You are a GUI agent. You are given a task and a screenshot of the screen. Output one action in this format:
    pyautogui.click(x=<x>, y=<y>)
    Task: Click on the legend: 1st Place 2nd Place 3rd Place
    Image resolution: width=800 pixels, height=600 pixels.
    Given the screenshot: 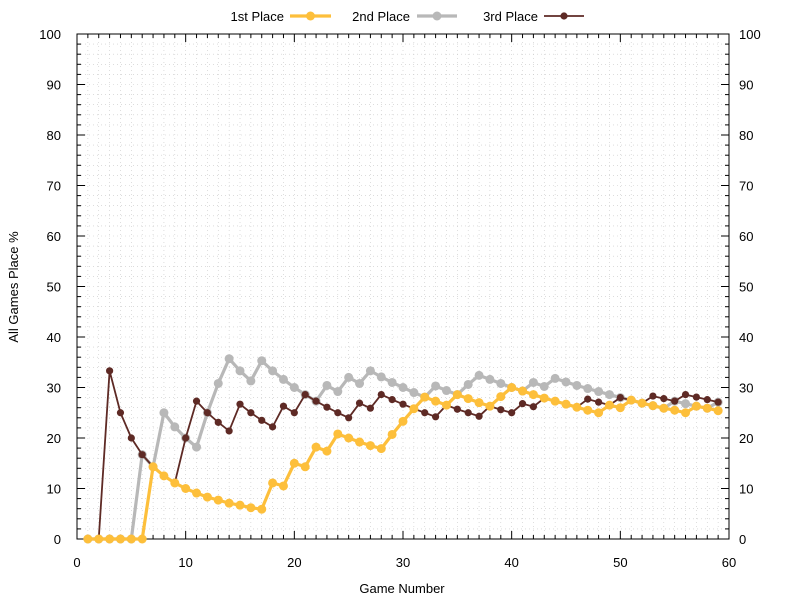 What is the action you would take?
    pyautogui.click(x=407, y=16)
    